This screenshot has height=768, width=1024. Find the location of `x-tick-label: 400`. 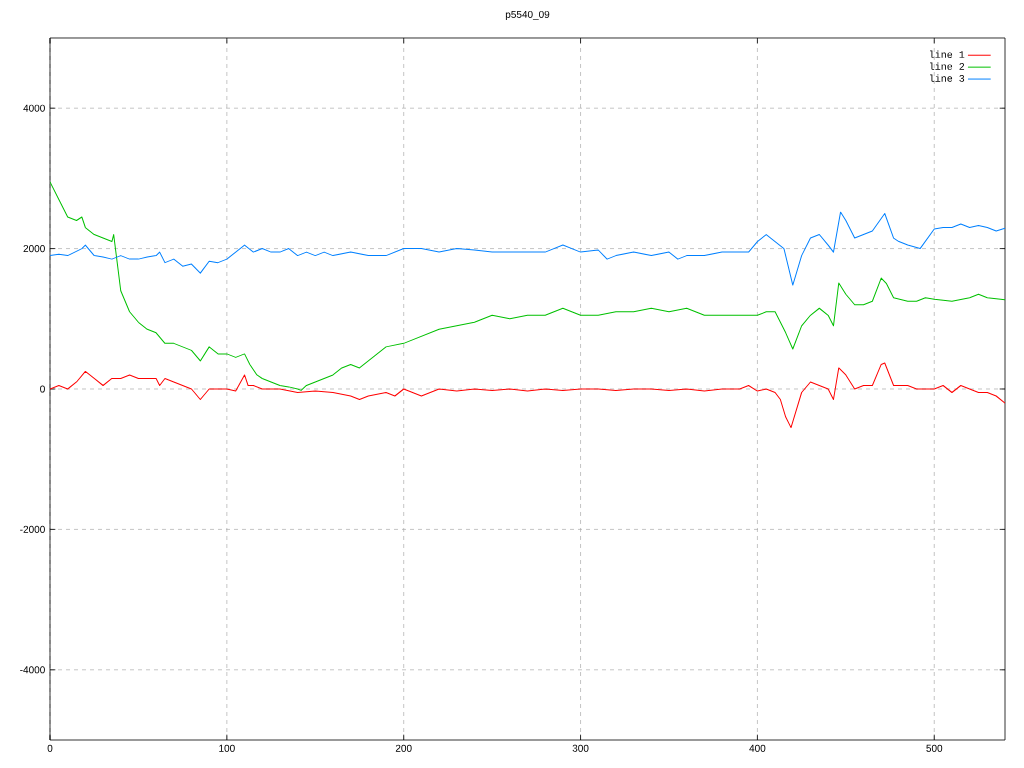

x-tick-label: 400 is located at coordinates (757, 748).